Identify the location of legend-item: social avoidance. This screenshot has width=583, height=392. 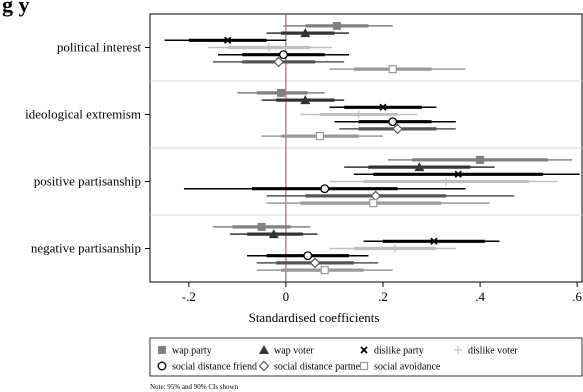
(400, 367).